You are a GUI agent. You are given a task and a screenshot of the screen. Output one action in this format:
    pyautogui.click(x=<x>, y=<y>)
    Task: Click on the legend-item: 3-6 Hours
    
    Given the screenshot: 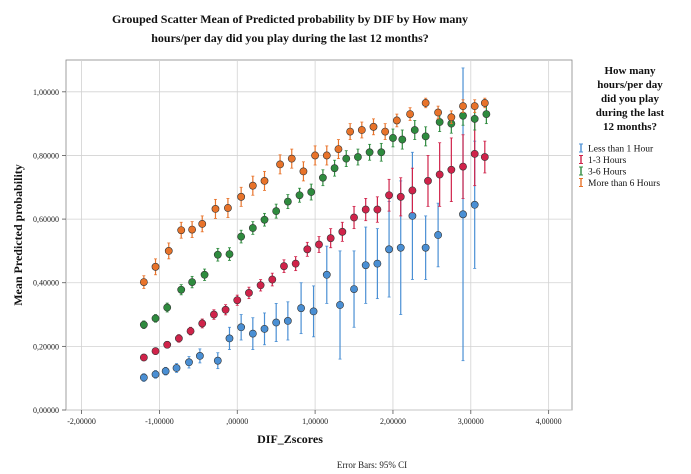 What is the action you would take?
    pyautogui.click(x=603, y=172)
    